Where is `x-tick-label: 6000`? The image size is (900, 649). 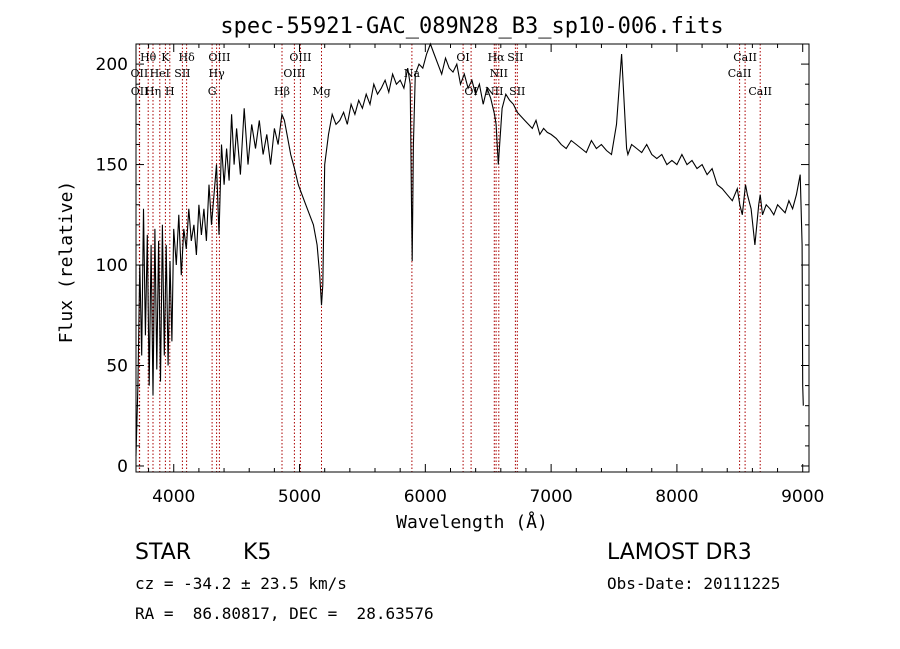
x-tick-label: 6000 is located at coordinates (425, 497).